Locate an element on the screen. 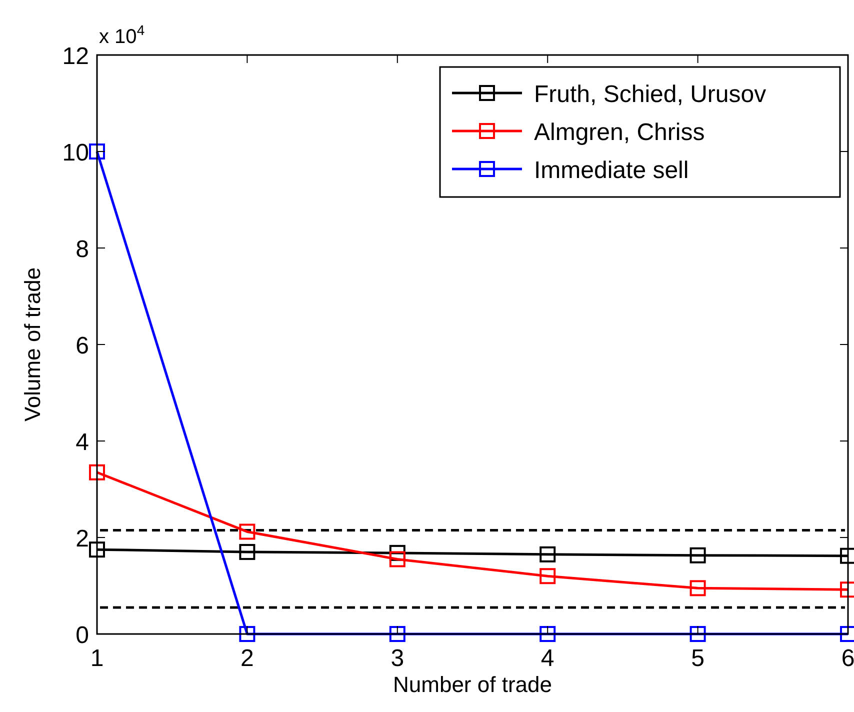 The height and width of the screenshot is (712, 854). y-tick-label: 8 is located at coordinates (82, 249).